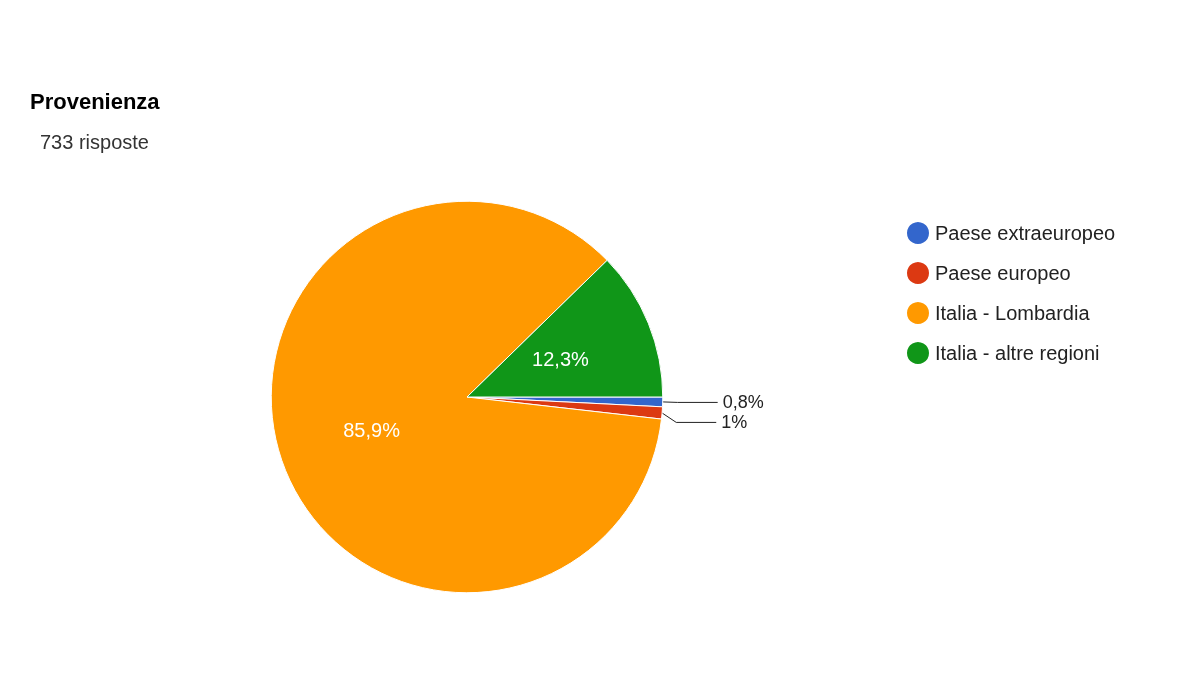  What do you see at coordinates (94, 142) in the screenshot?
I see `text: 733 risposte` at bounding box center [94, 142].